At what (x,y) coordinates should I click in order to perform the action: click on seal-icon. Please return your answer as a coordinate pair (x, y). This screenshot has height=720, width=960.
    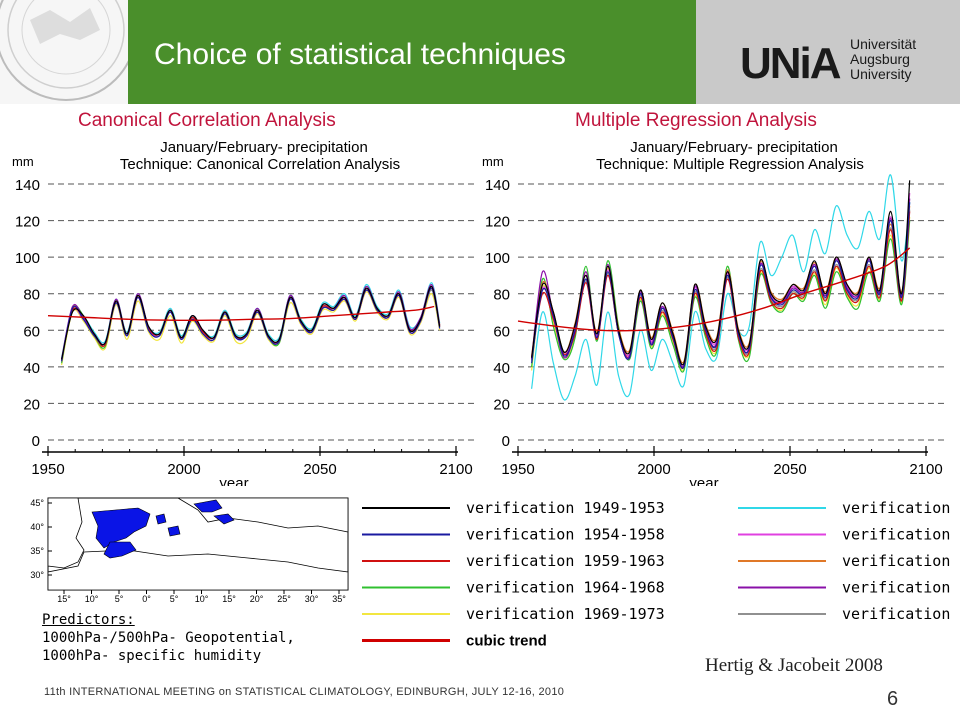
    Looking at the image, I should click on (64, 50).